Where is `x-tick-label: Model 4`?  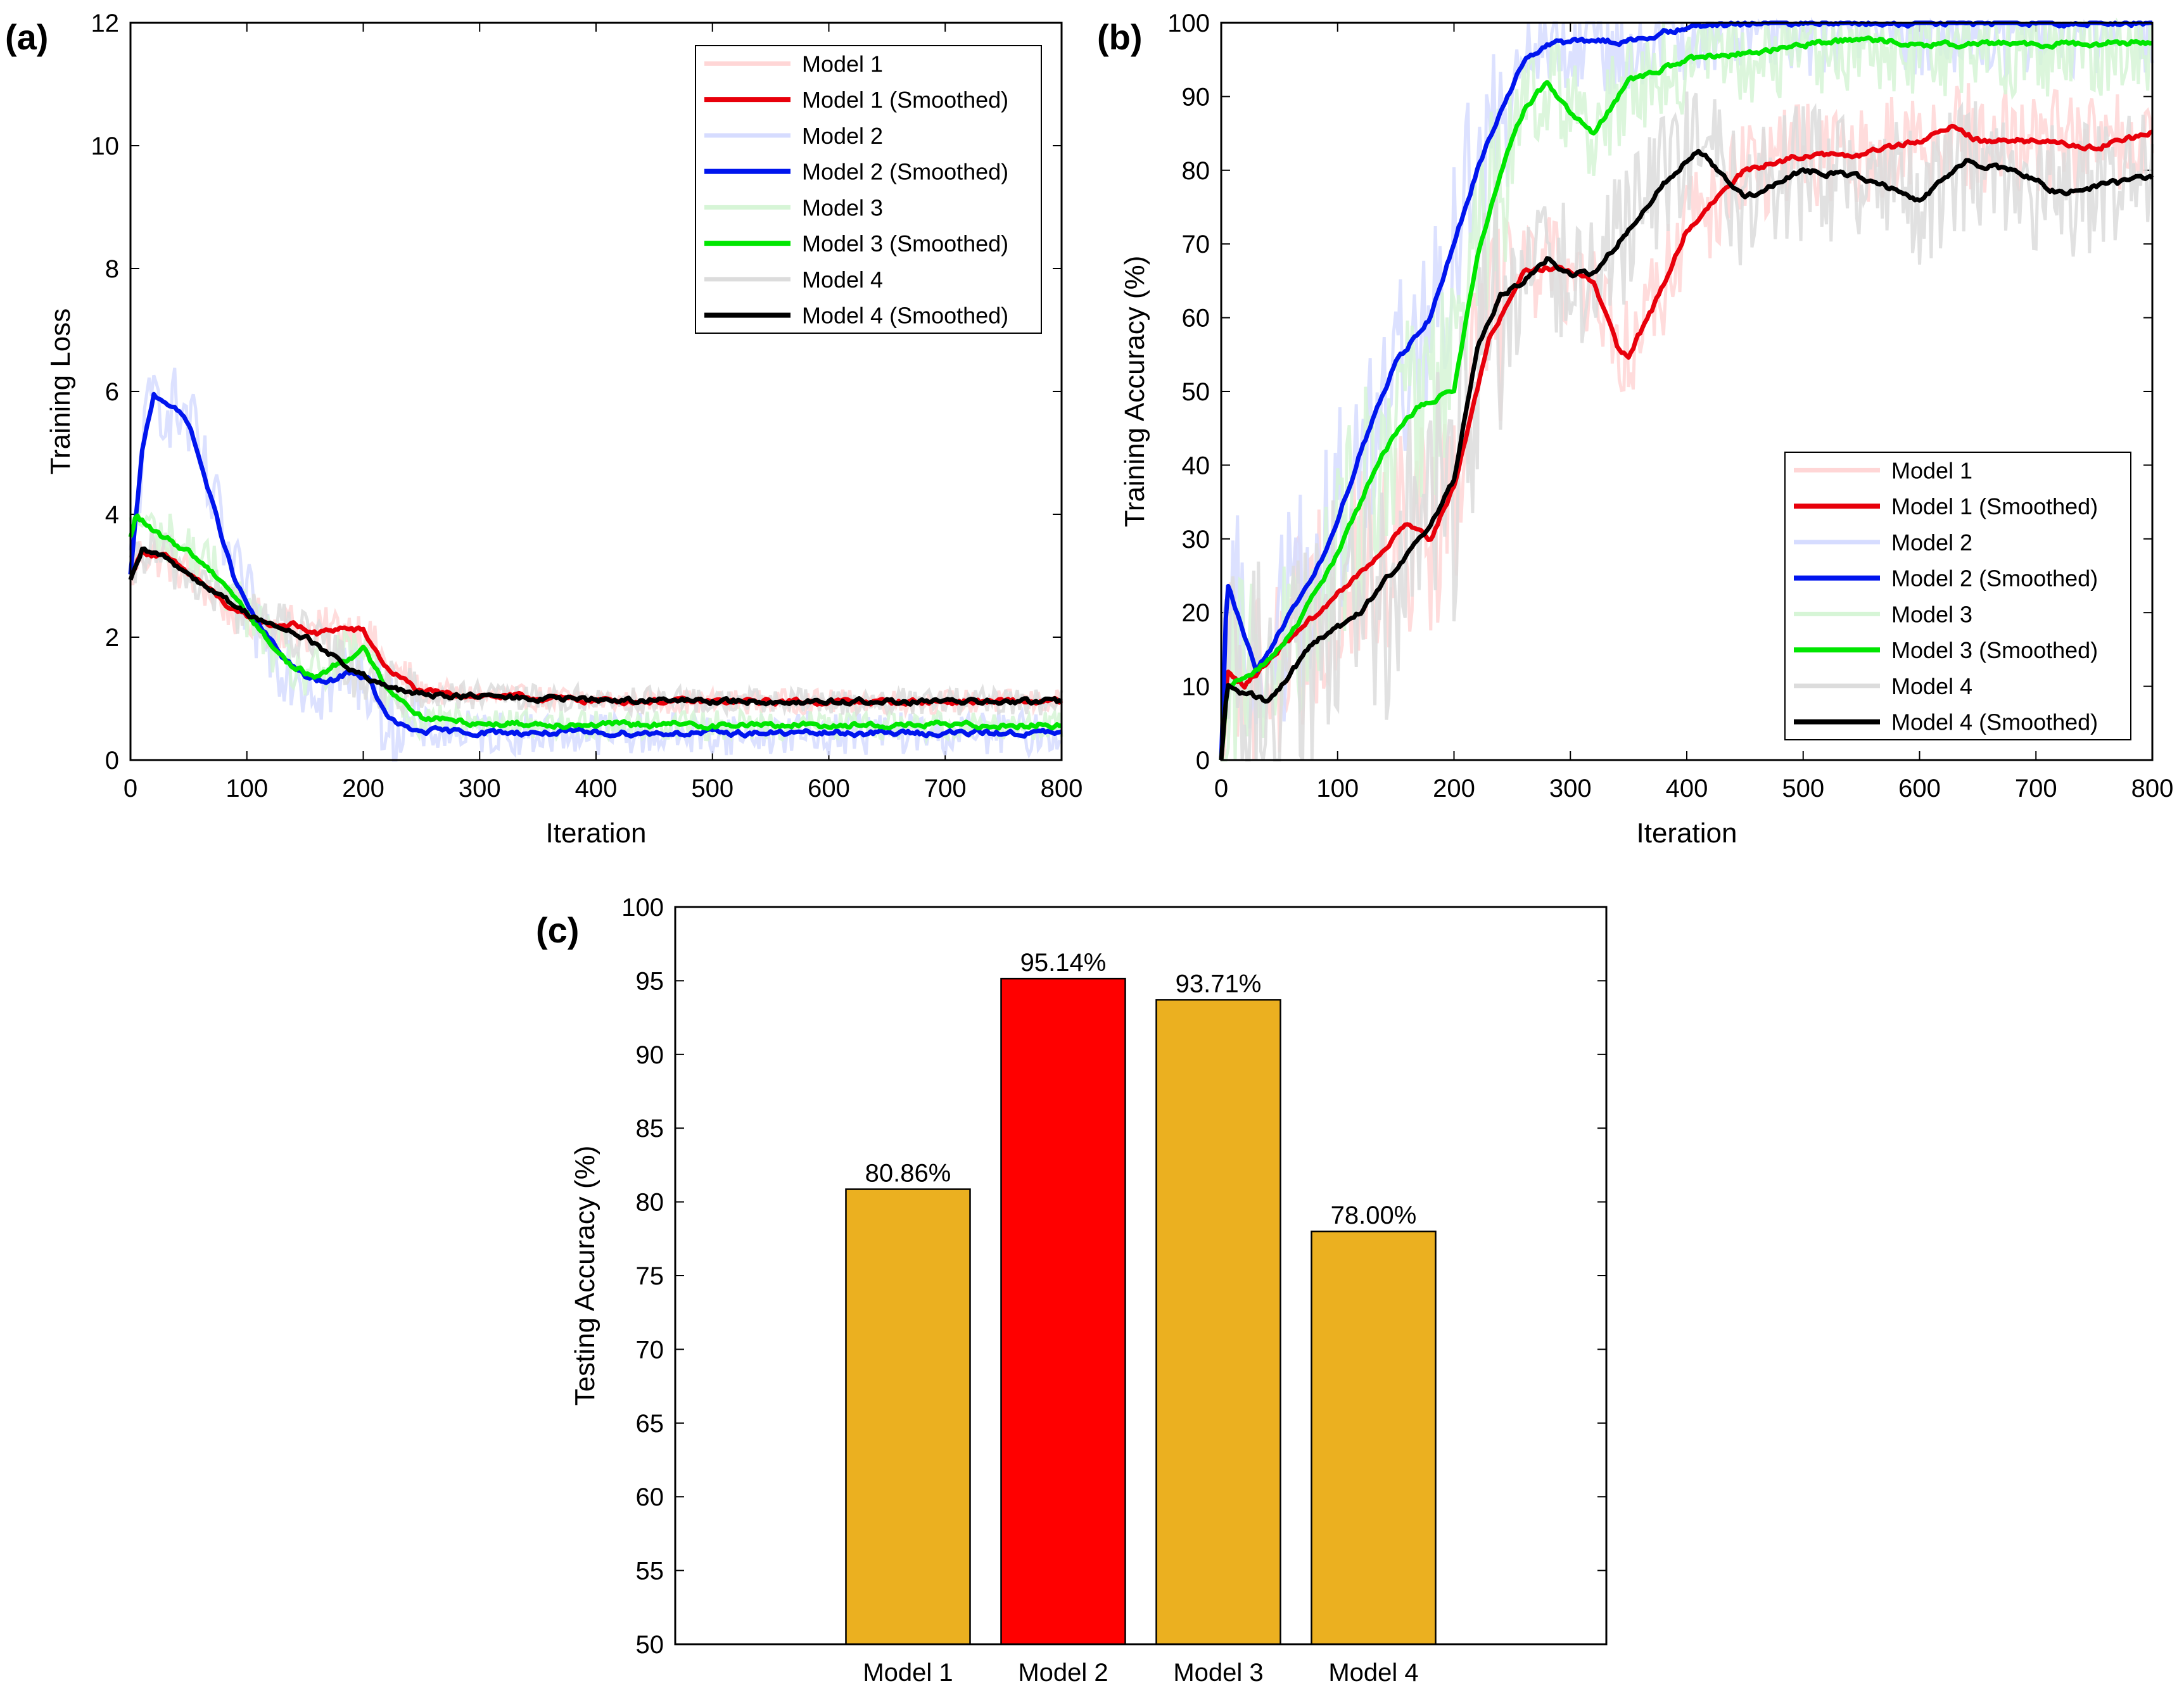 x-tick-label: Model 4 is located at coordinates (1373, 1673).